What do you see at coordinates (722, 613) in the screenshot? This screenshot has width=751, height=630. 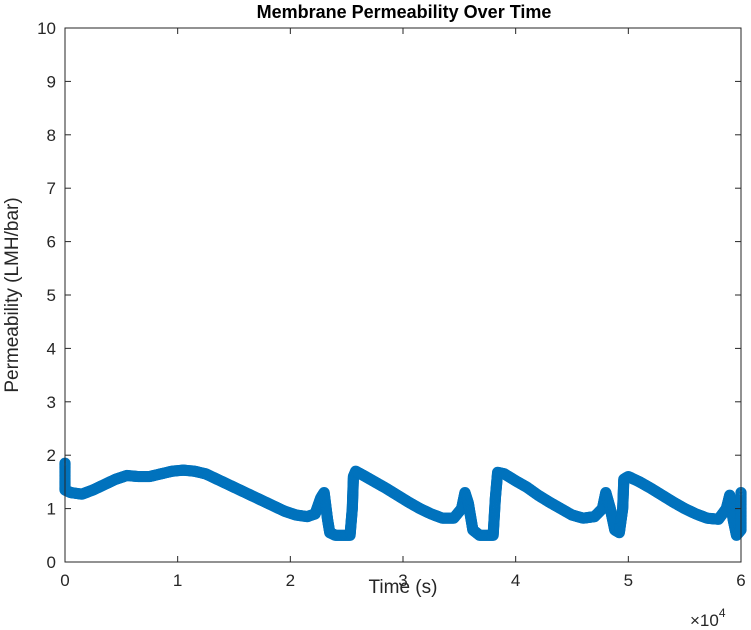 I see `x-axis-exponent-power: 4` at bounding box center [722, 613].